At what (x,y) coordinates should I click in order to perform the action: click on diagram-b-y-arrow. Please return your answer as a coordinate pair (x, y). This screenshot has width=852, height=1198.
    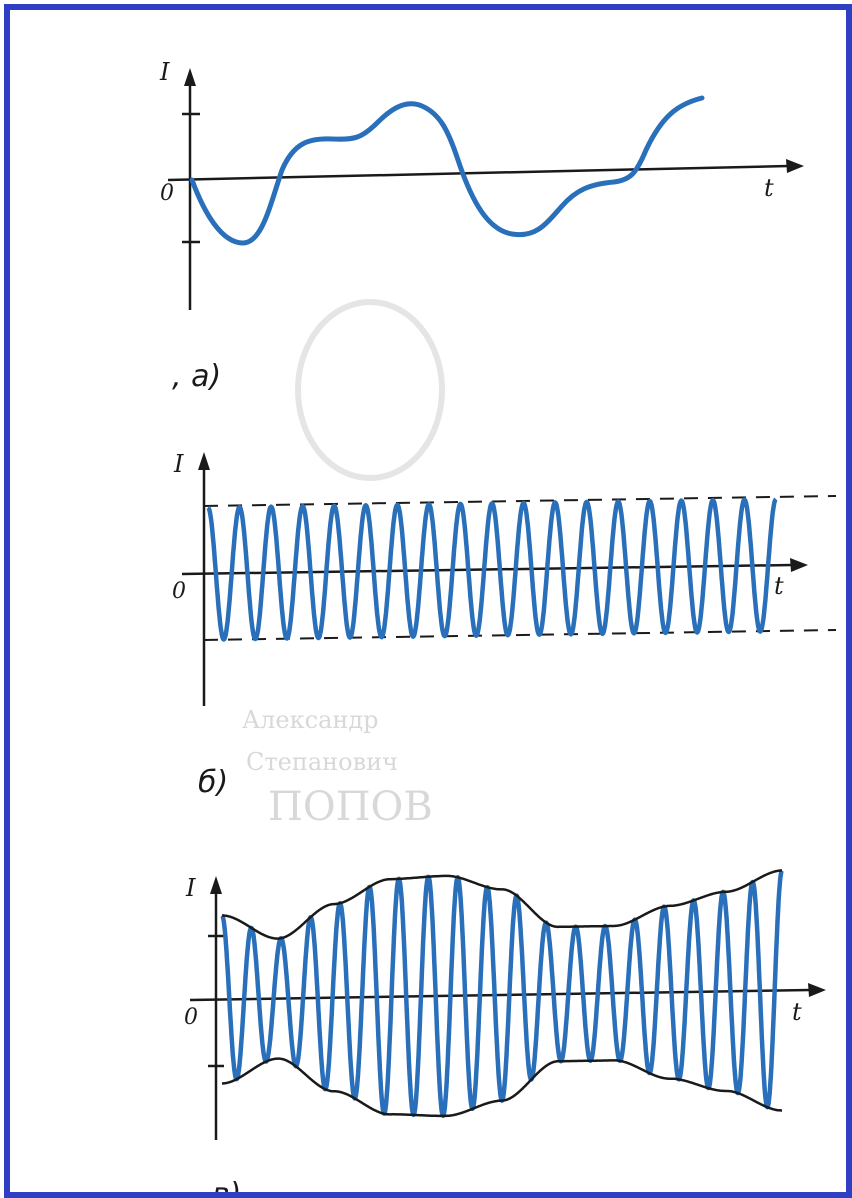
    Looking at the image, I should click on (204, 461).